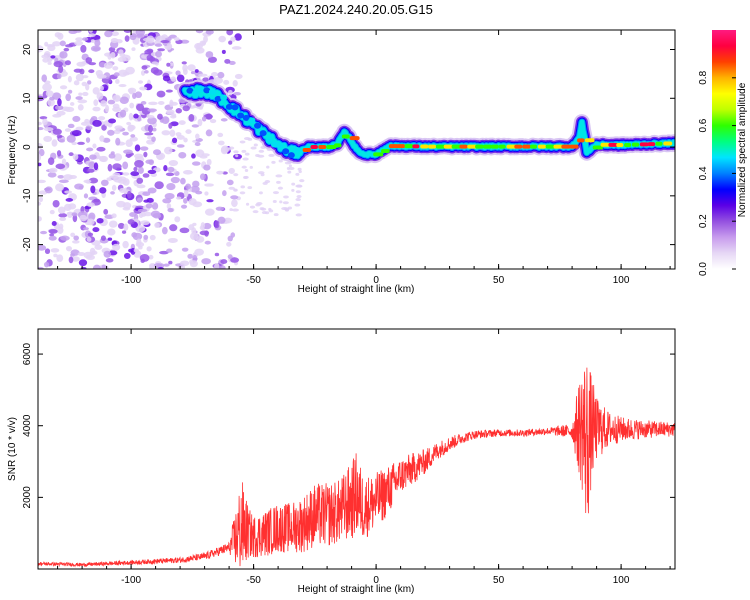  Describe the element at coordinates (131, 280) in the screenshot. I see `spectrogram-x-tick-label: -100` at that location.